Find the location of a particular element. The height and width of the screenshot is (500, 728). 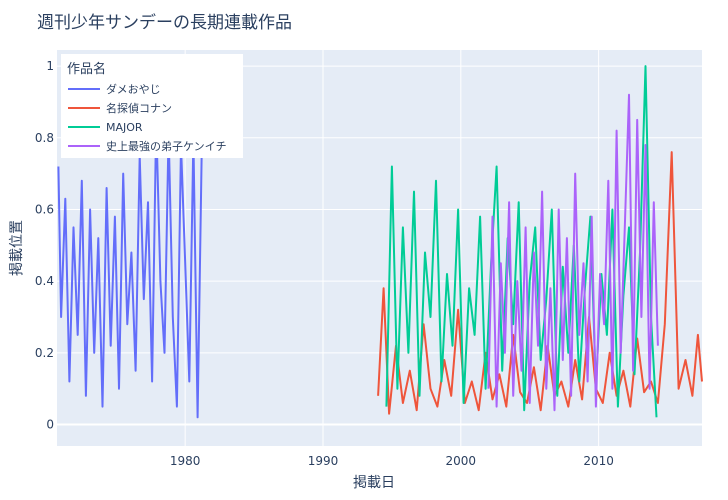

x-tick-label: 1980 is located at coordinates (185, 461).